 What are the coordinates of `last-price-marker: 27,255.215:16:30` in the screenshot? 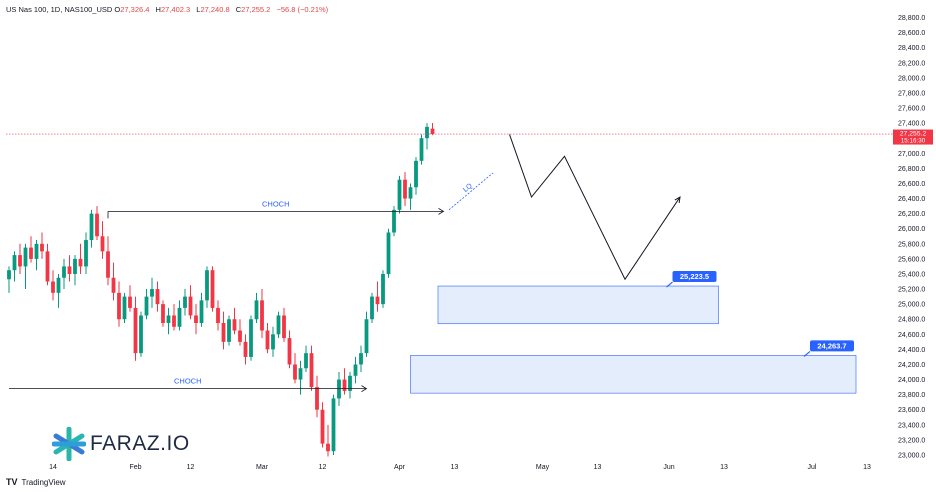 It's located at (469, 137).